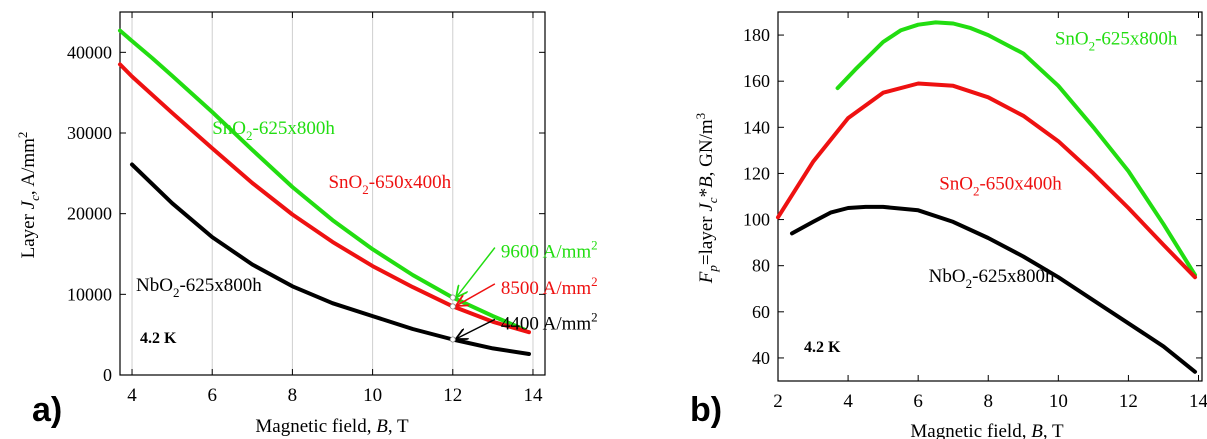  What do you see at coordinates (89, 52) in the screenshot?
I see `y-tick-label: 40000` at bounding box center [89, 52].